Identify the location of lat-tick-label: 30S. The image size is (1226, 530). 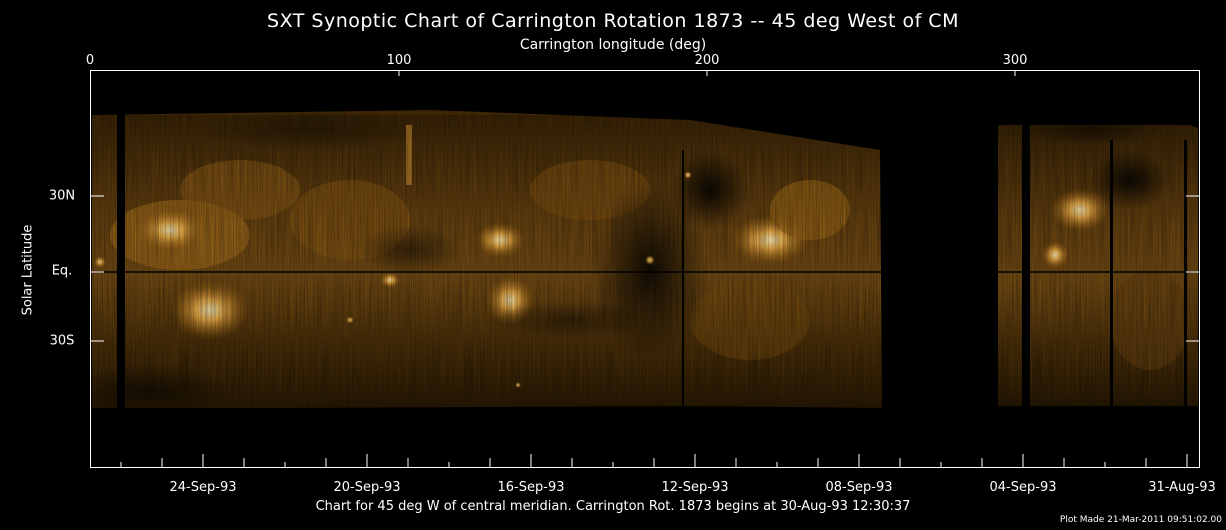
(62, 341).